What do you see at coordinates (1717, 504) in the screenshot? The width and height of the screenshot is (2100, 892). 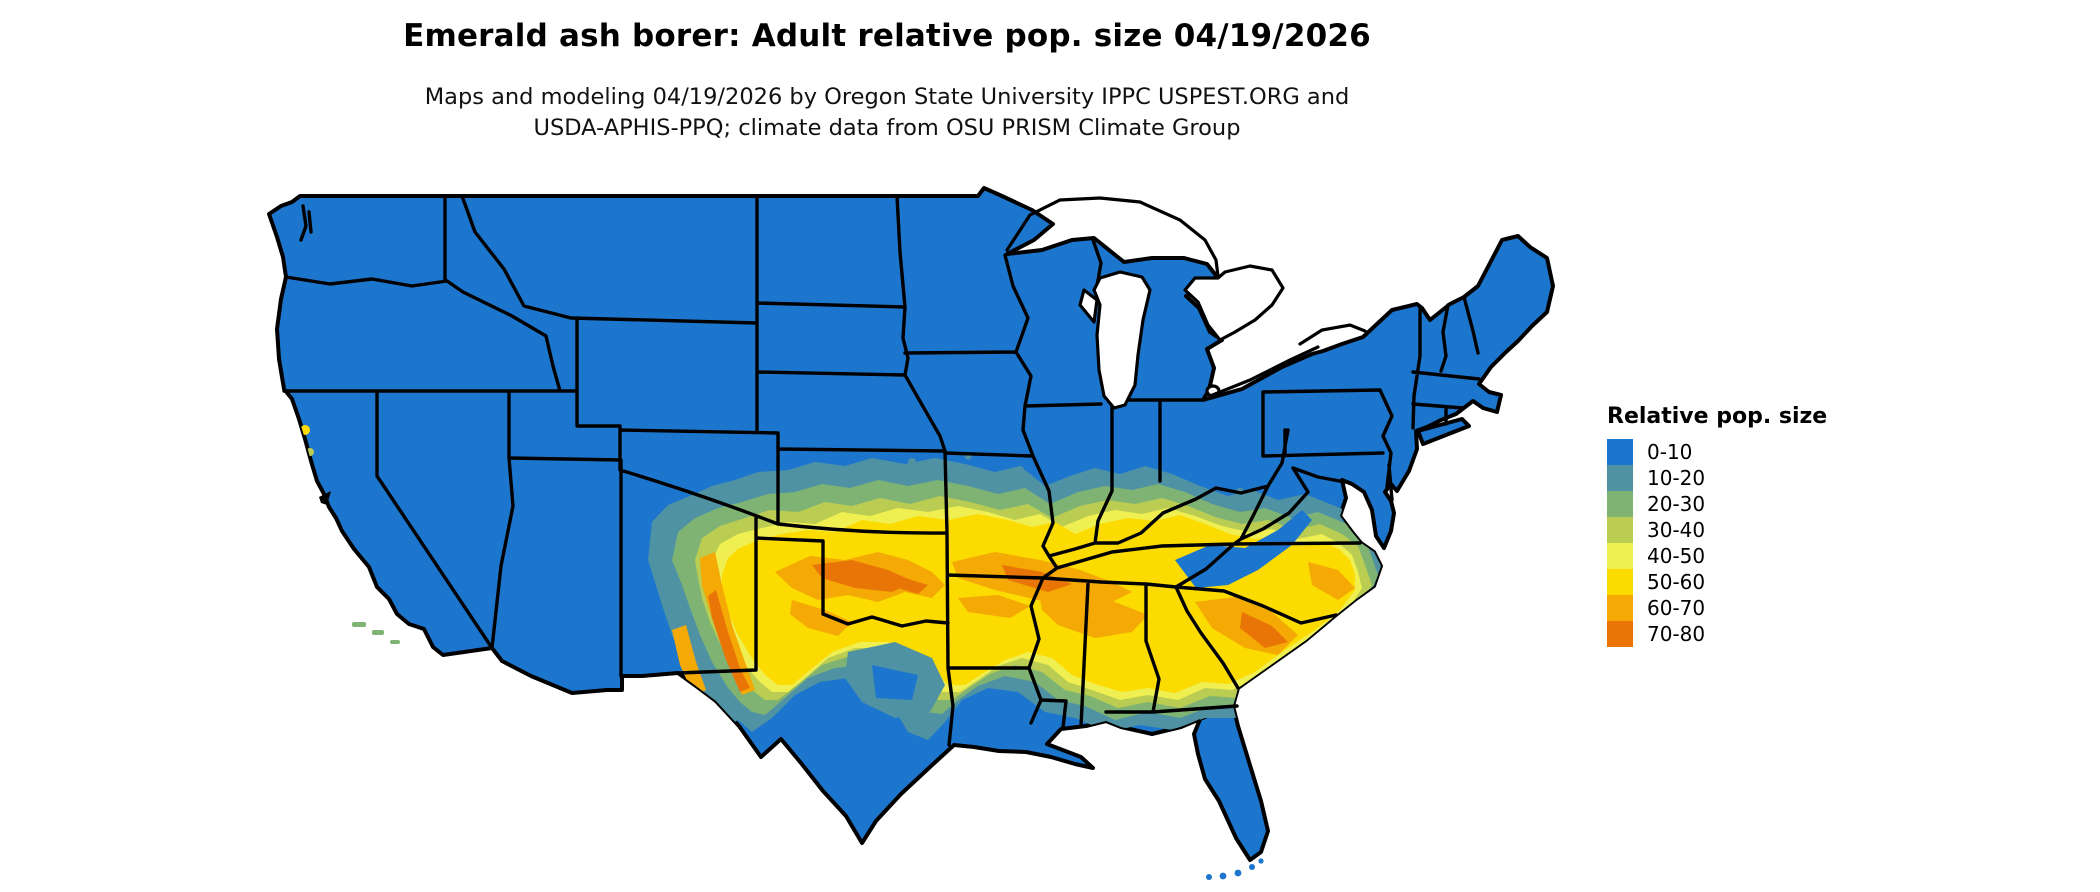 I see `legend-row-20-30: 20-30` at bounding box center [1717, 504].